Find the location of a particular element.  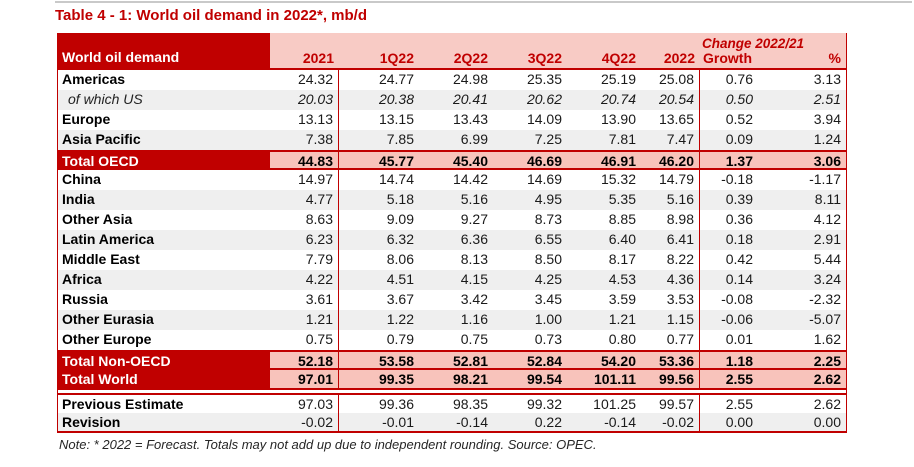

row-label: India is located at coordinates (78, 199).